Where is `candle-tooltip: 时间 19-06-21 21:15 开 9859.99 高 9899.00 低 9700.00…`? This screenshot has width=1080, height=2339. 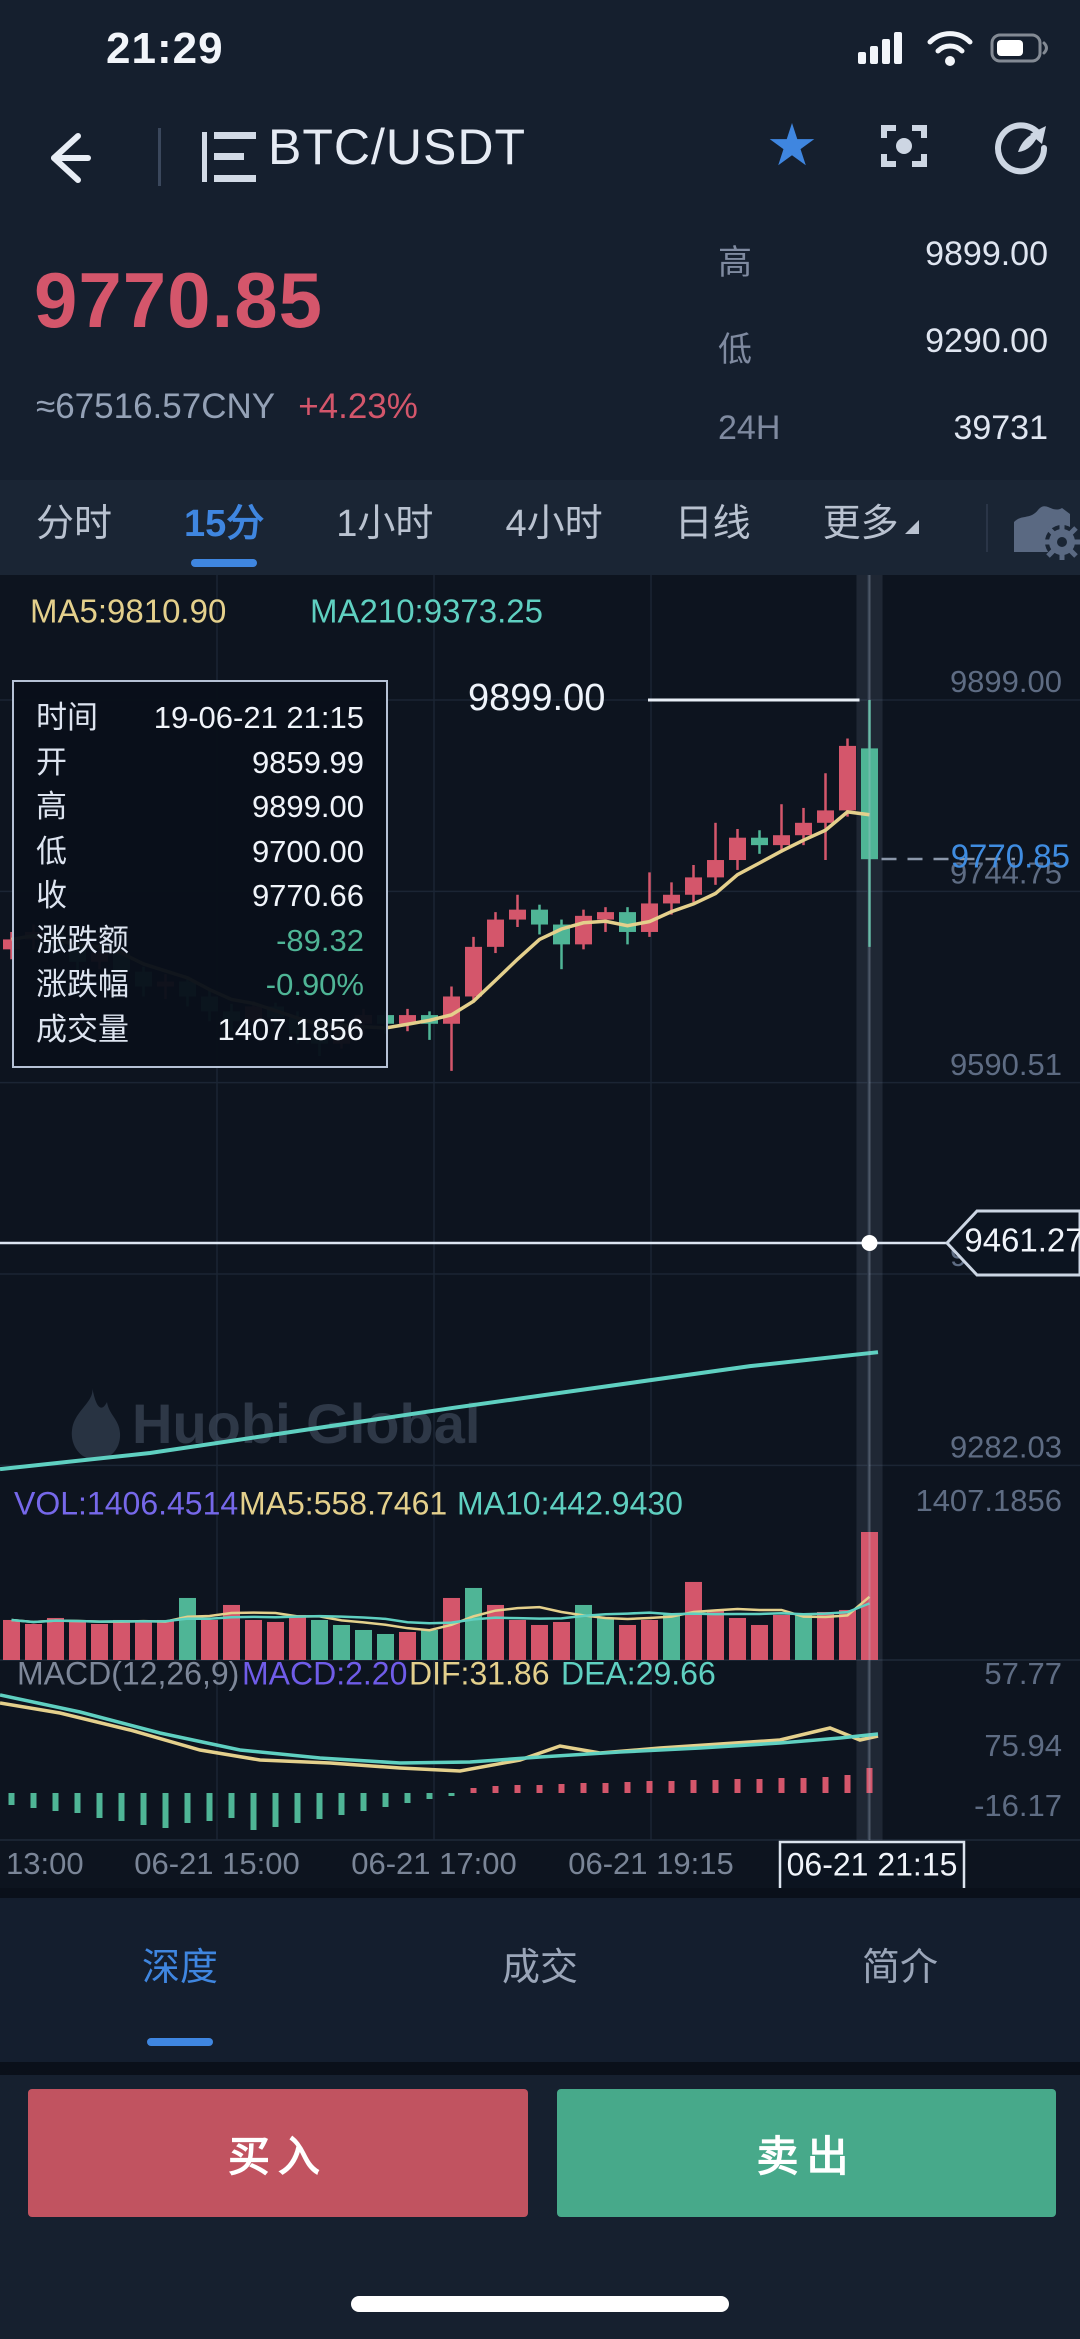
candle-tooltip: 时间 19-06-21 21:15 开 9859.99 高 9899.00 低 9700.00… is located at coordinates (200, 874).